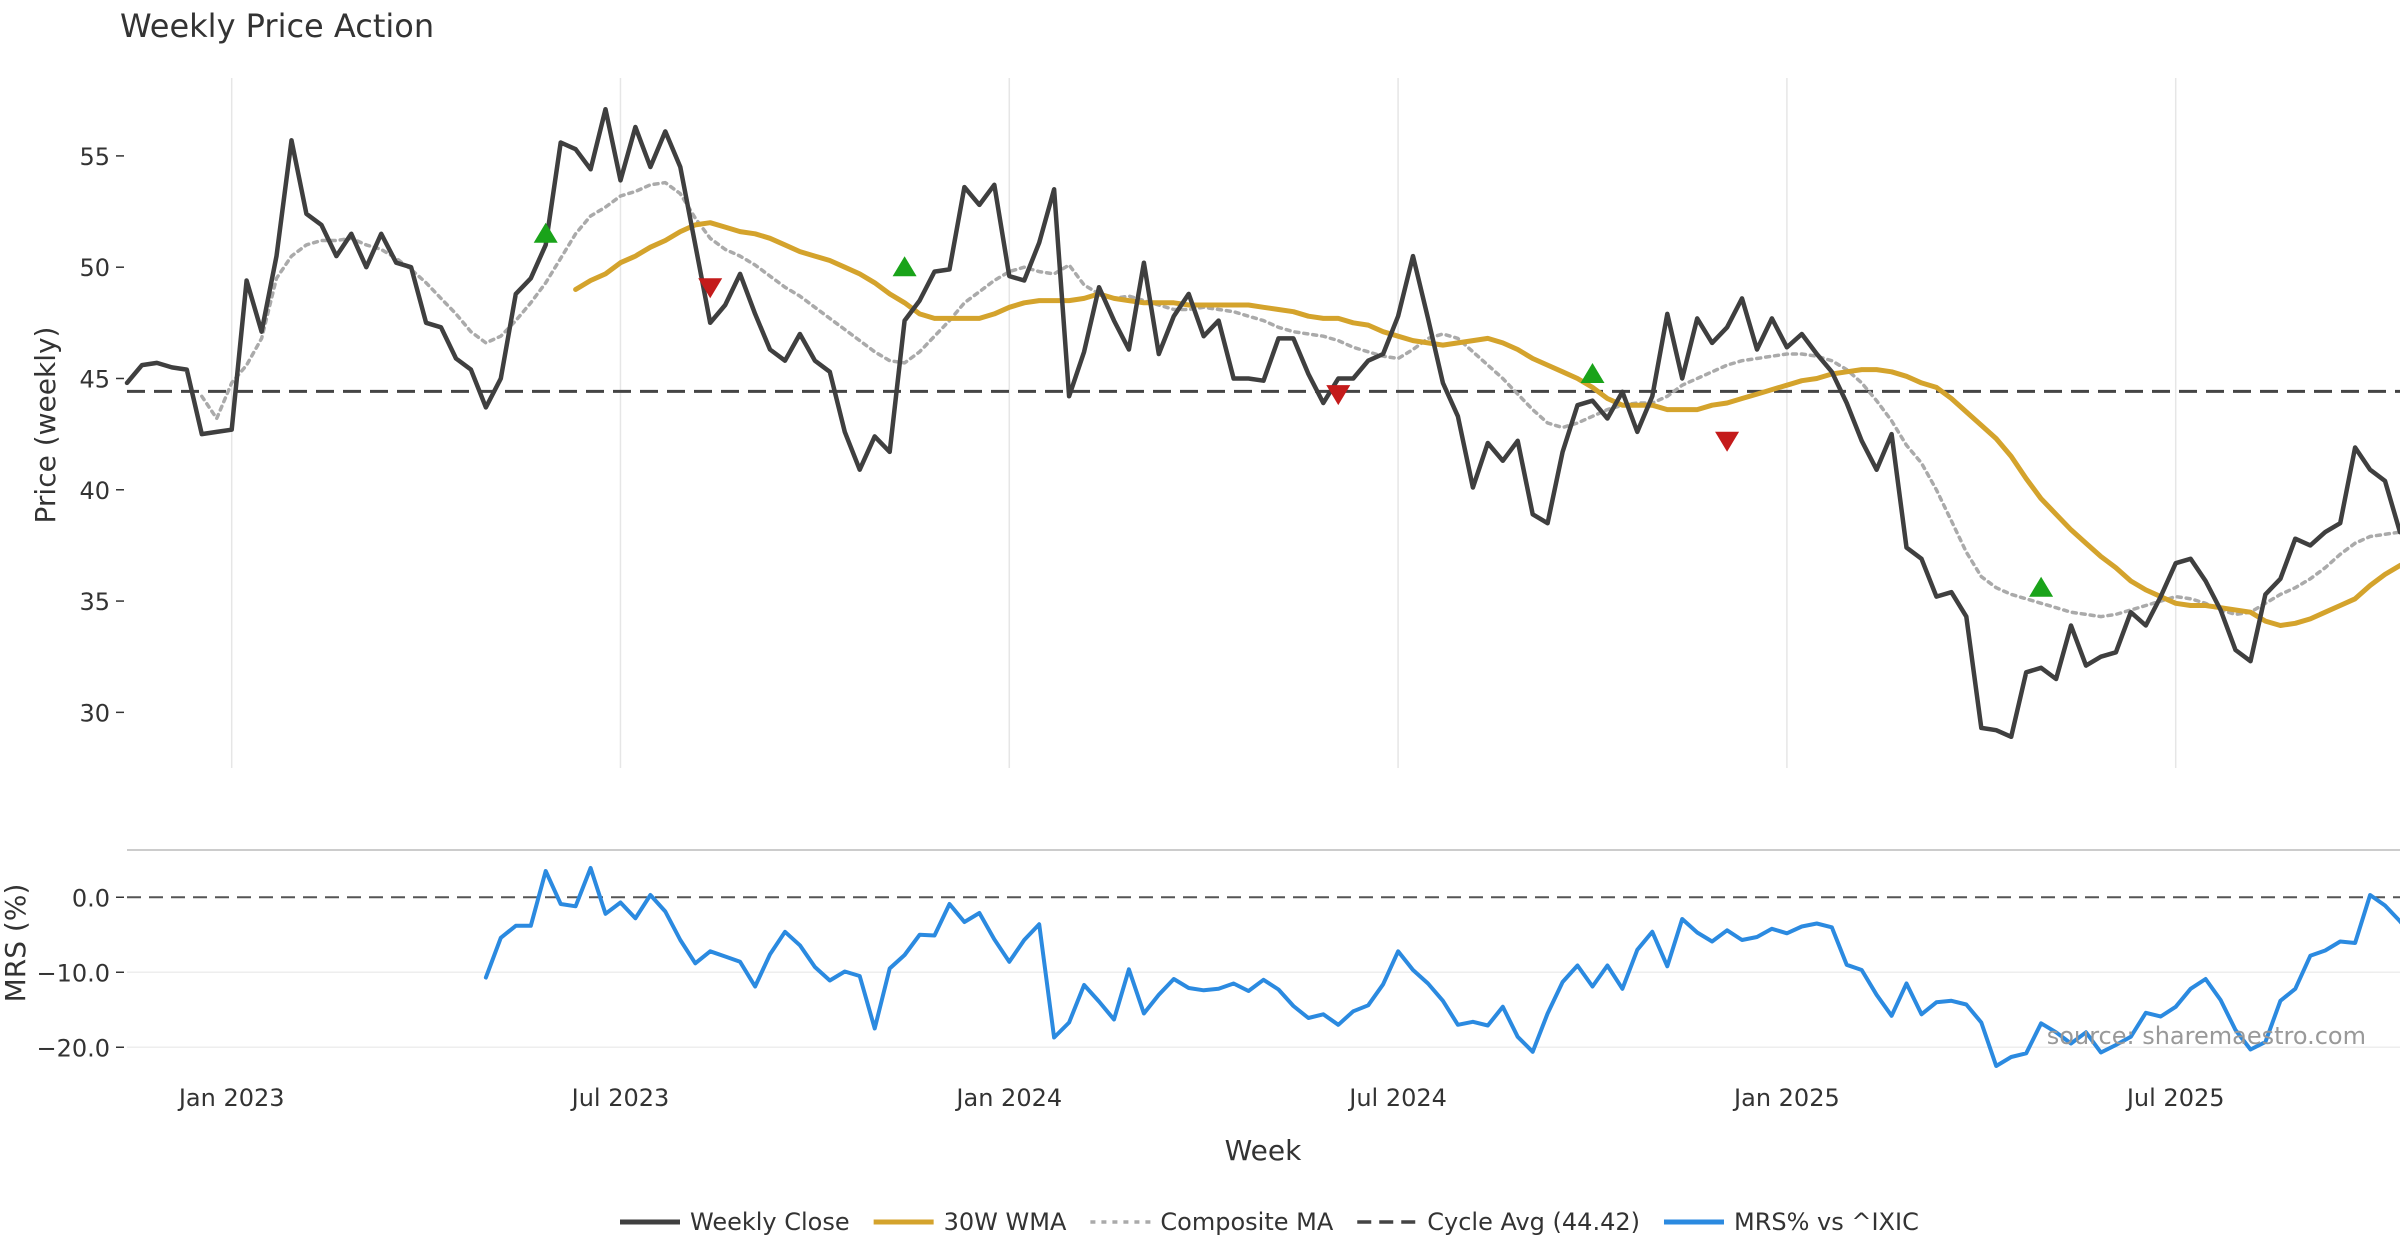 This screenshot has width=2400, height=1260. What do you see at coordinates (94, 713) in the screenshot?
I see `price-y-tick-label: 30` at bounding box center [94, 713].